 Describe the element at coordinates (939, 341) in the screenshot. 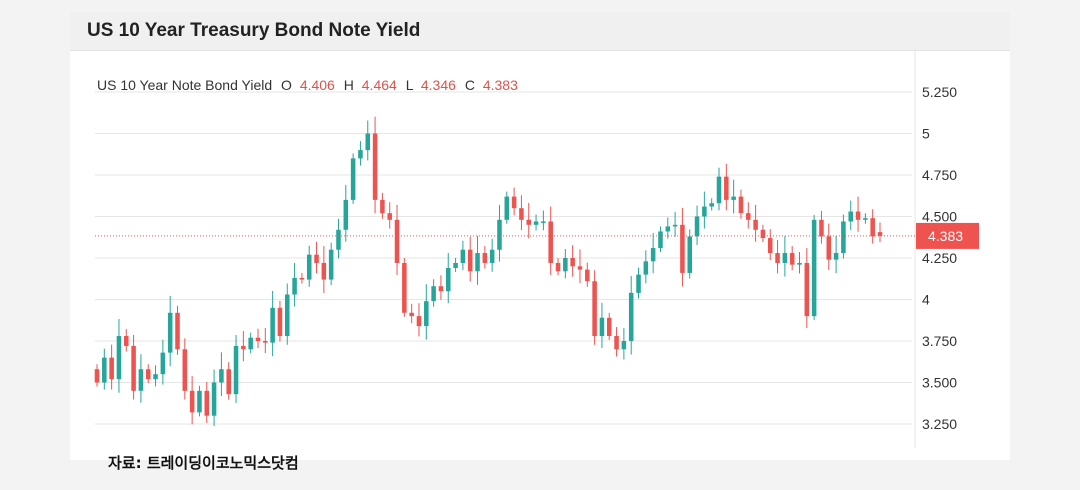

I see `y-tick-label: 3.750` at that location.